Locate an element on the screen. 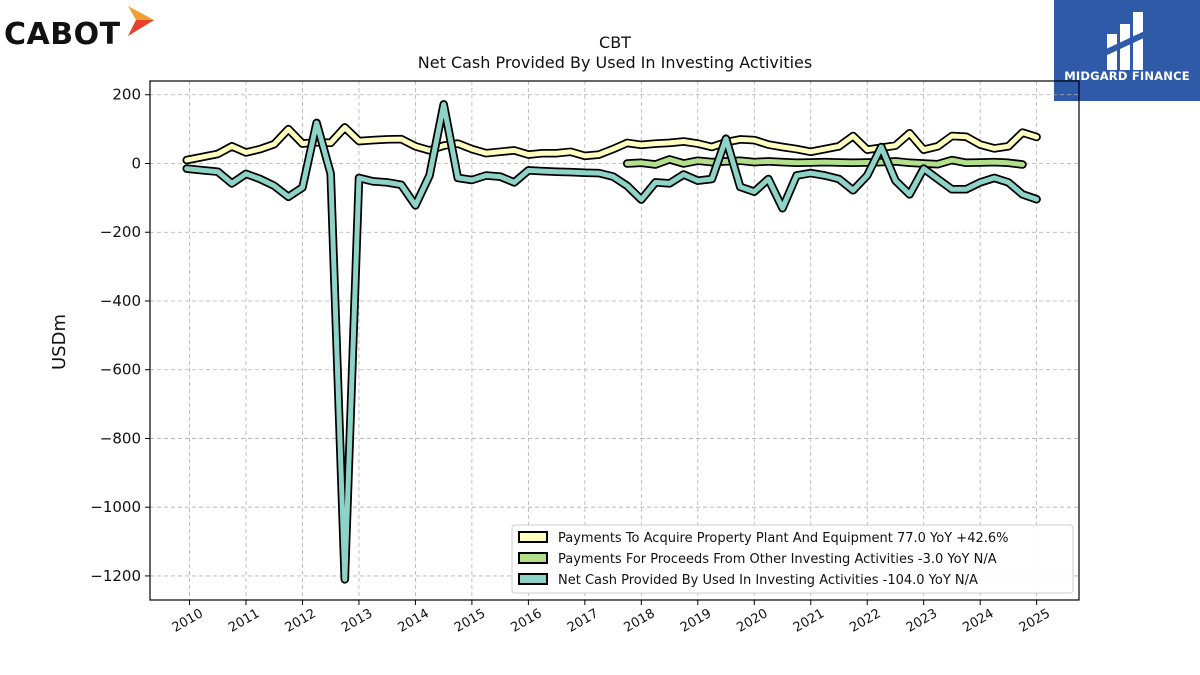  x-tick-label: 2012 is located at coordinates (301, 621).